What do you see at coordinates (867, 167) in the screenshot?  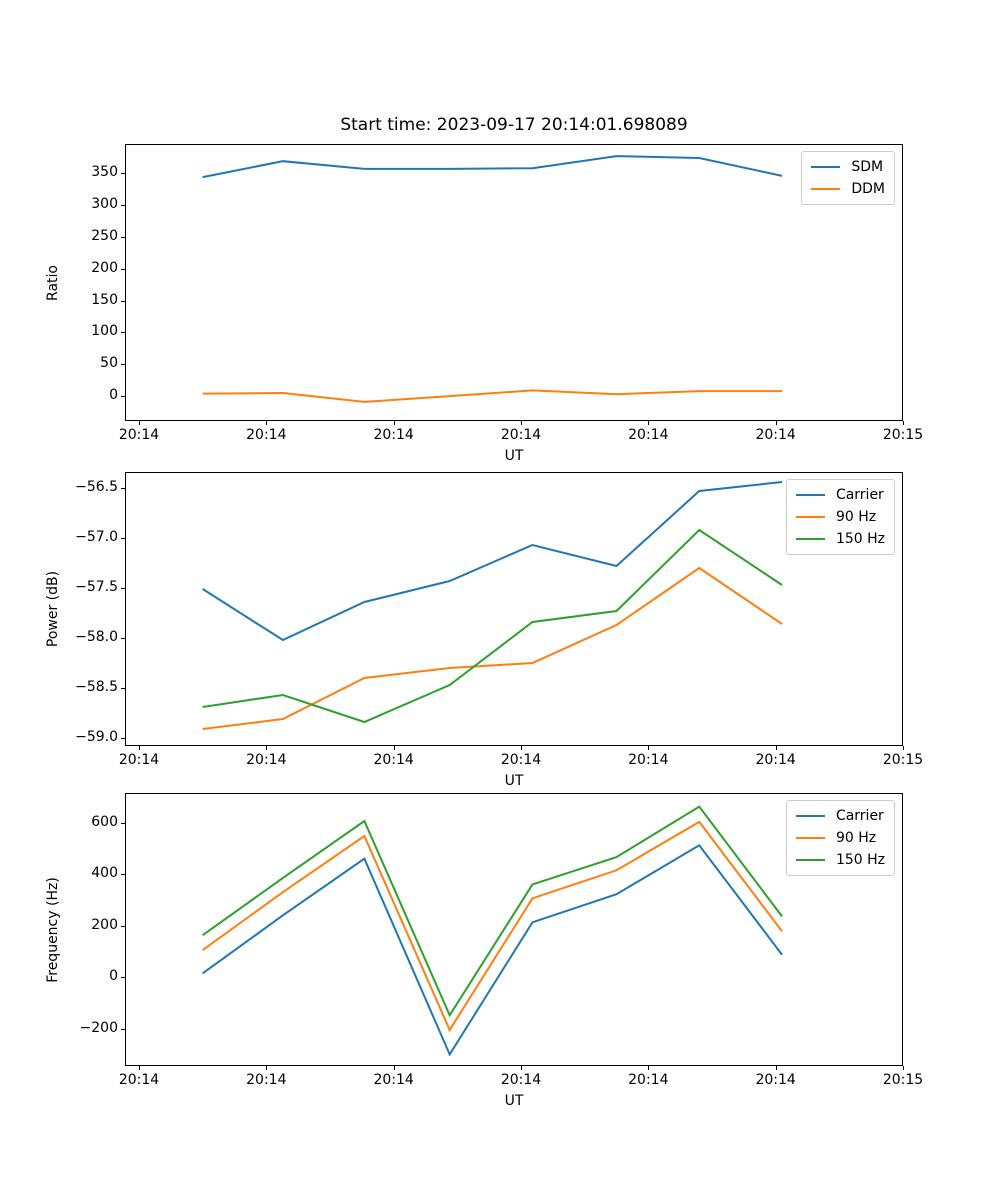 I see `legend-label: SDM` at bounding box center [867, 167].